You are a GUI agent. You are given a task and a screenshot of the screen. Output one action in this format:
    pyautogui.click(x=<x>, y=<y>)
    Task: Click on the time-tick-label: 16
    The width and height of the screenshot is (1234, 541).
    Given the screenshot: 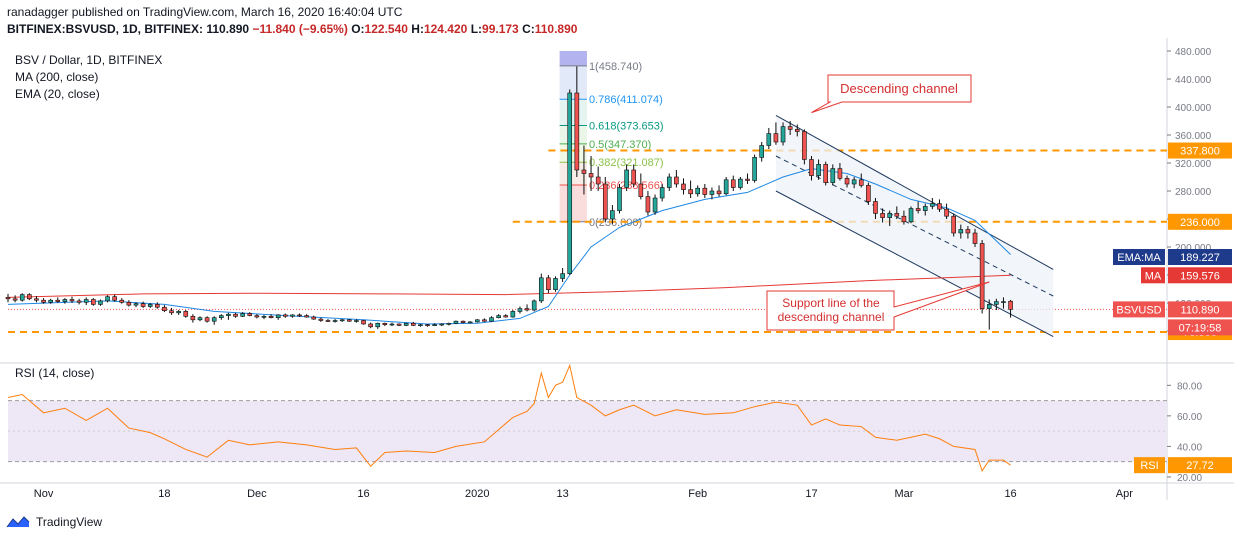 What is the action you would take?
    pyautogui.click(x=1010, y=494)
    